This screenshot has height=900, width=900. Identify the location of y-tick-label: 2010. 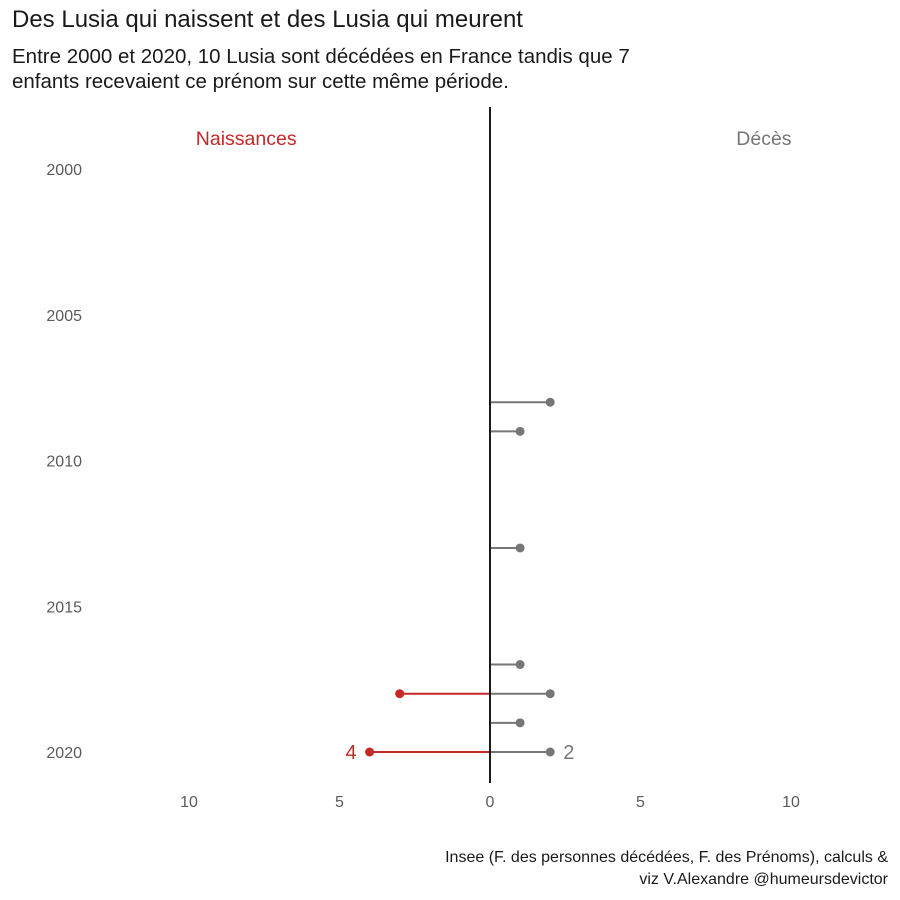
(64, 462).